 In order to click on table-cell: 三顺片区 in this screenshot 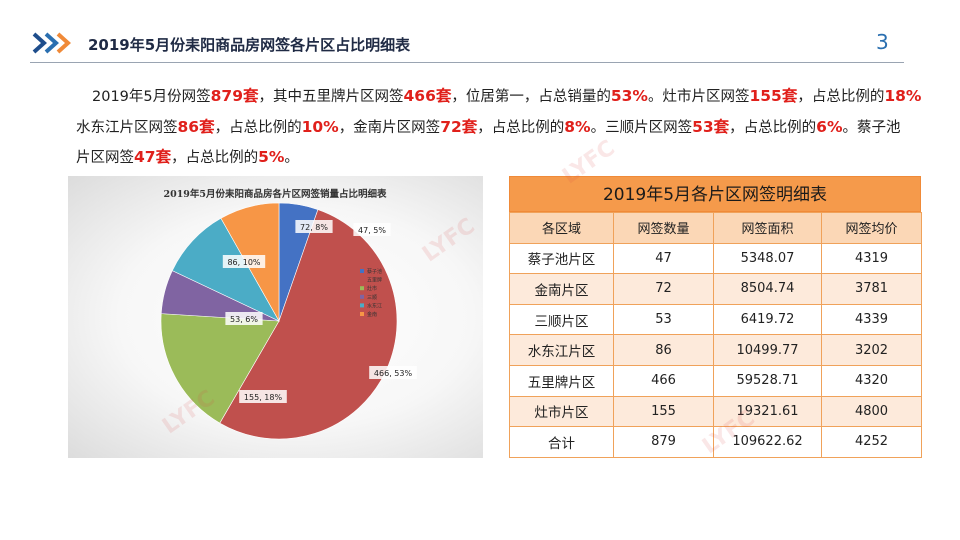, I will do `click(561, 319)`.